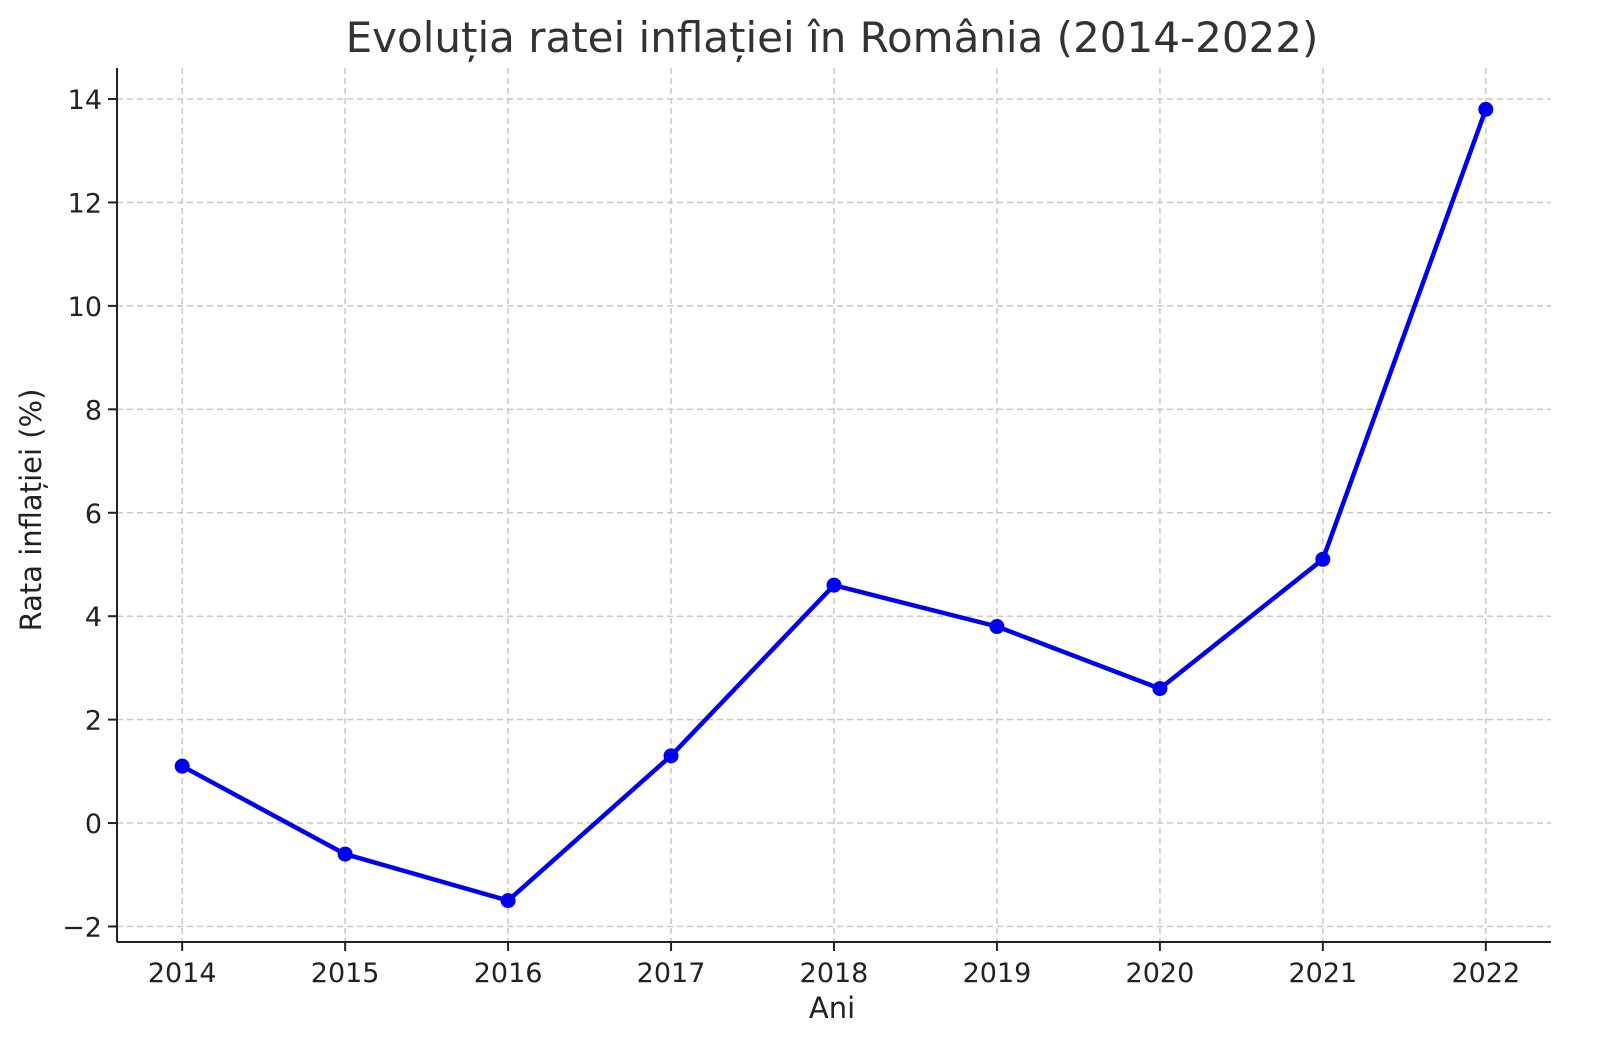 The width and height of the screenshot is (1600, 1041). What do you see at coordinates (85, 203) in the screenshot?
I see `y-tick-label-7: 12` at bounding box center [85, 203].